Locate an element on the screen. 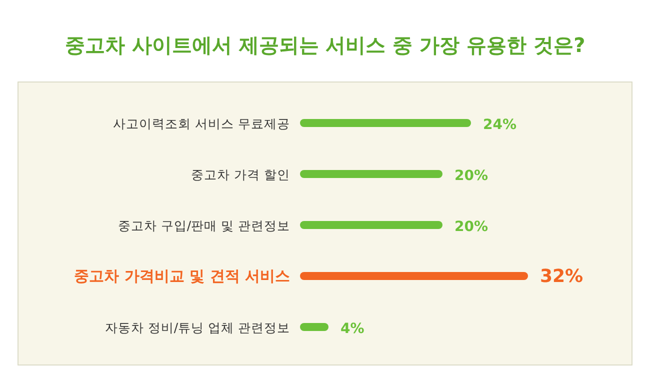 The height and width of the screenshot is (385, 650). data-label: 32% is located at coordinates (562, 276).